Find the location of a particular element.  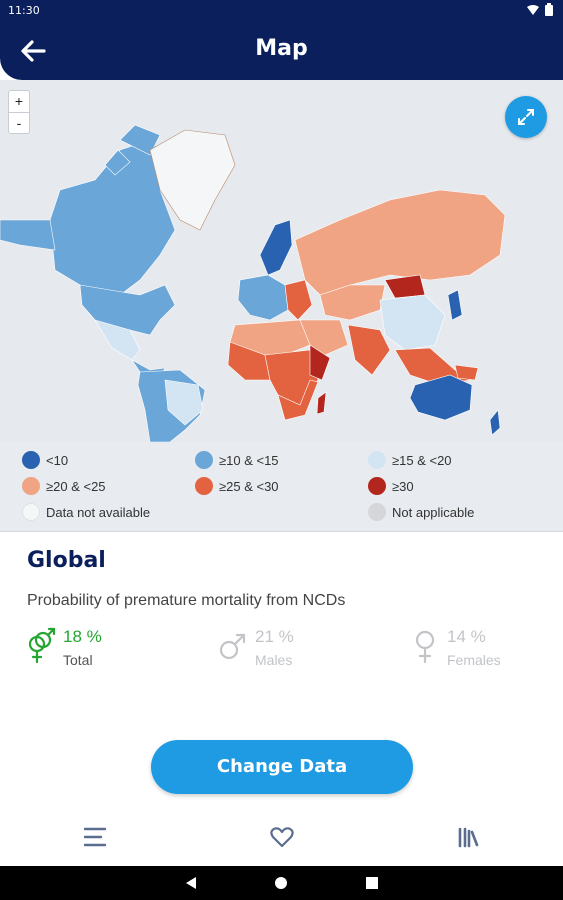

stat-females: 14 % Females is located at coordinates (455, 647).